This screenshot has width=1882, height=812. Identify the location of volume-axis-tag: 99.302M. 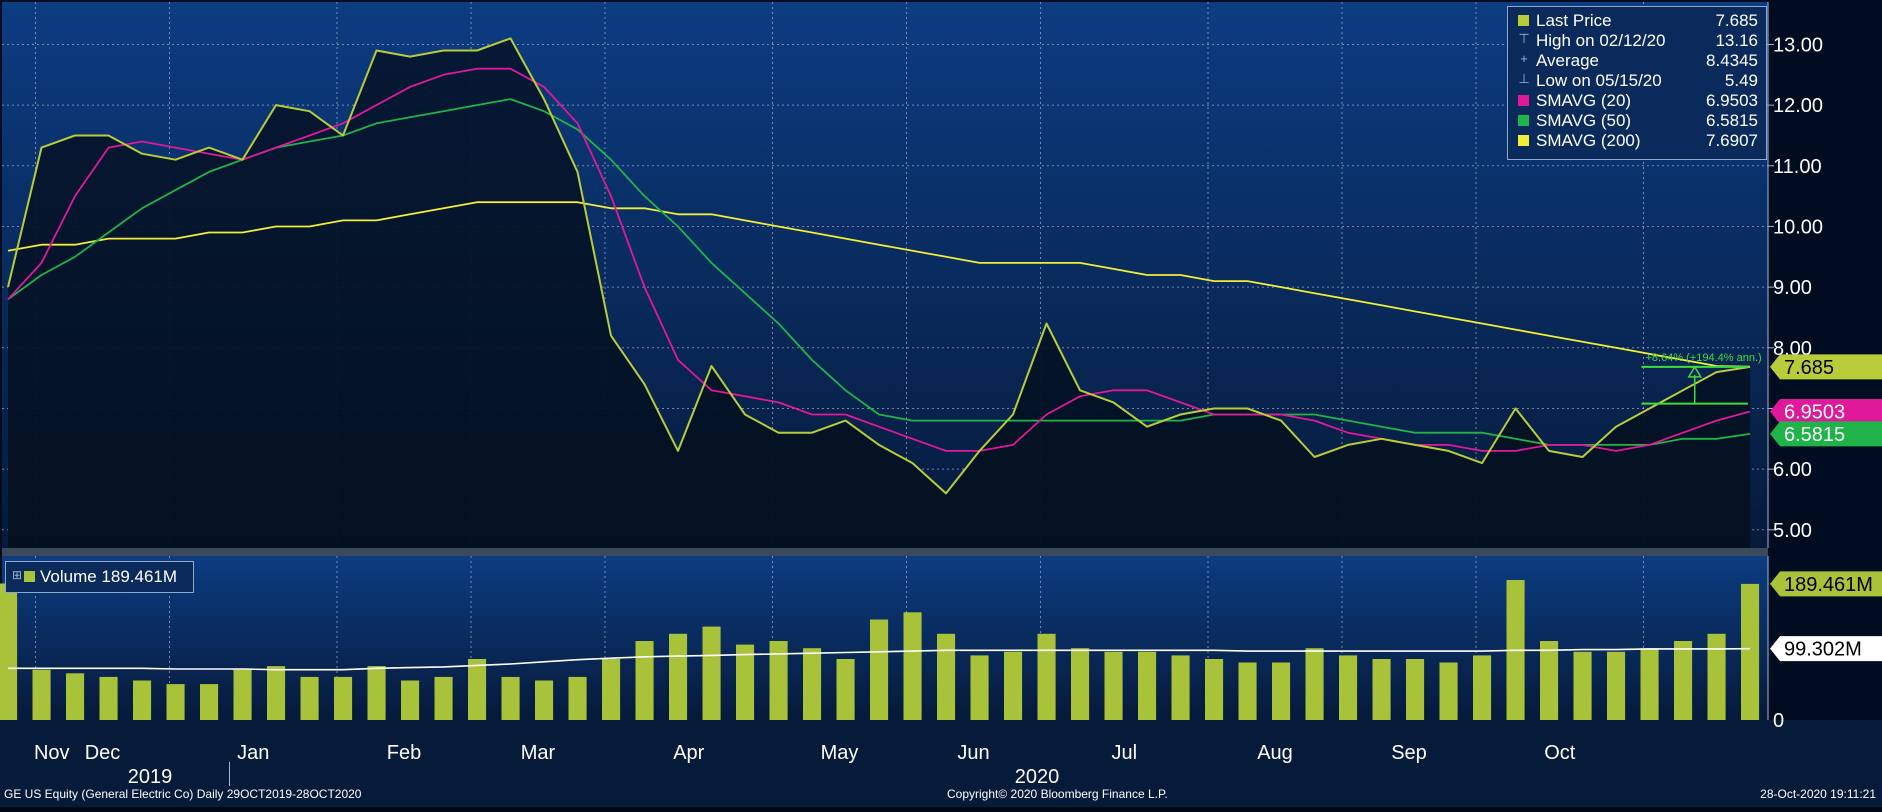
(1826, 649).